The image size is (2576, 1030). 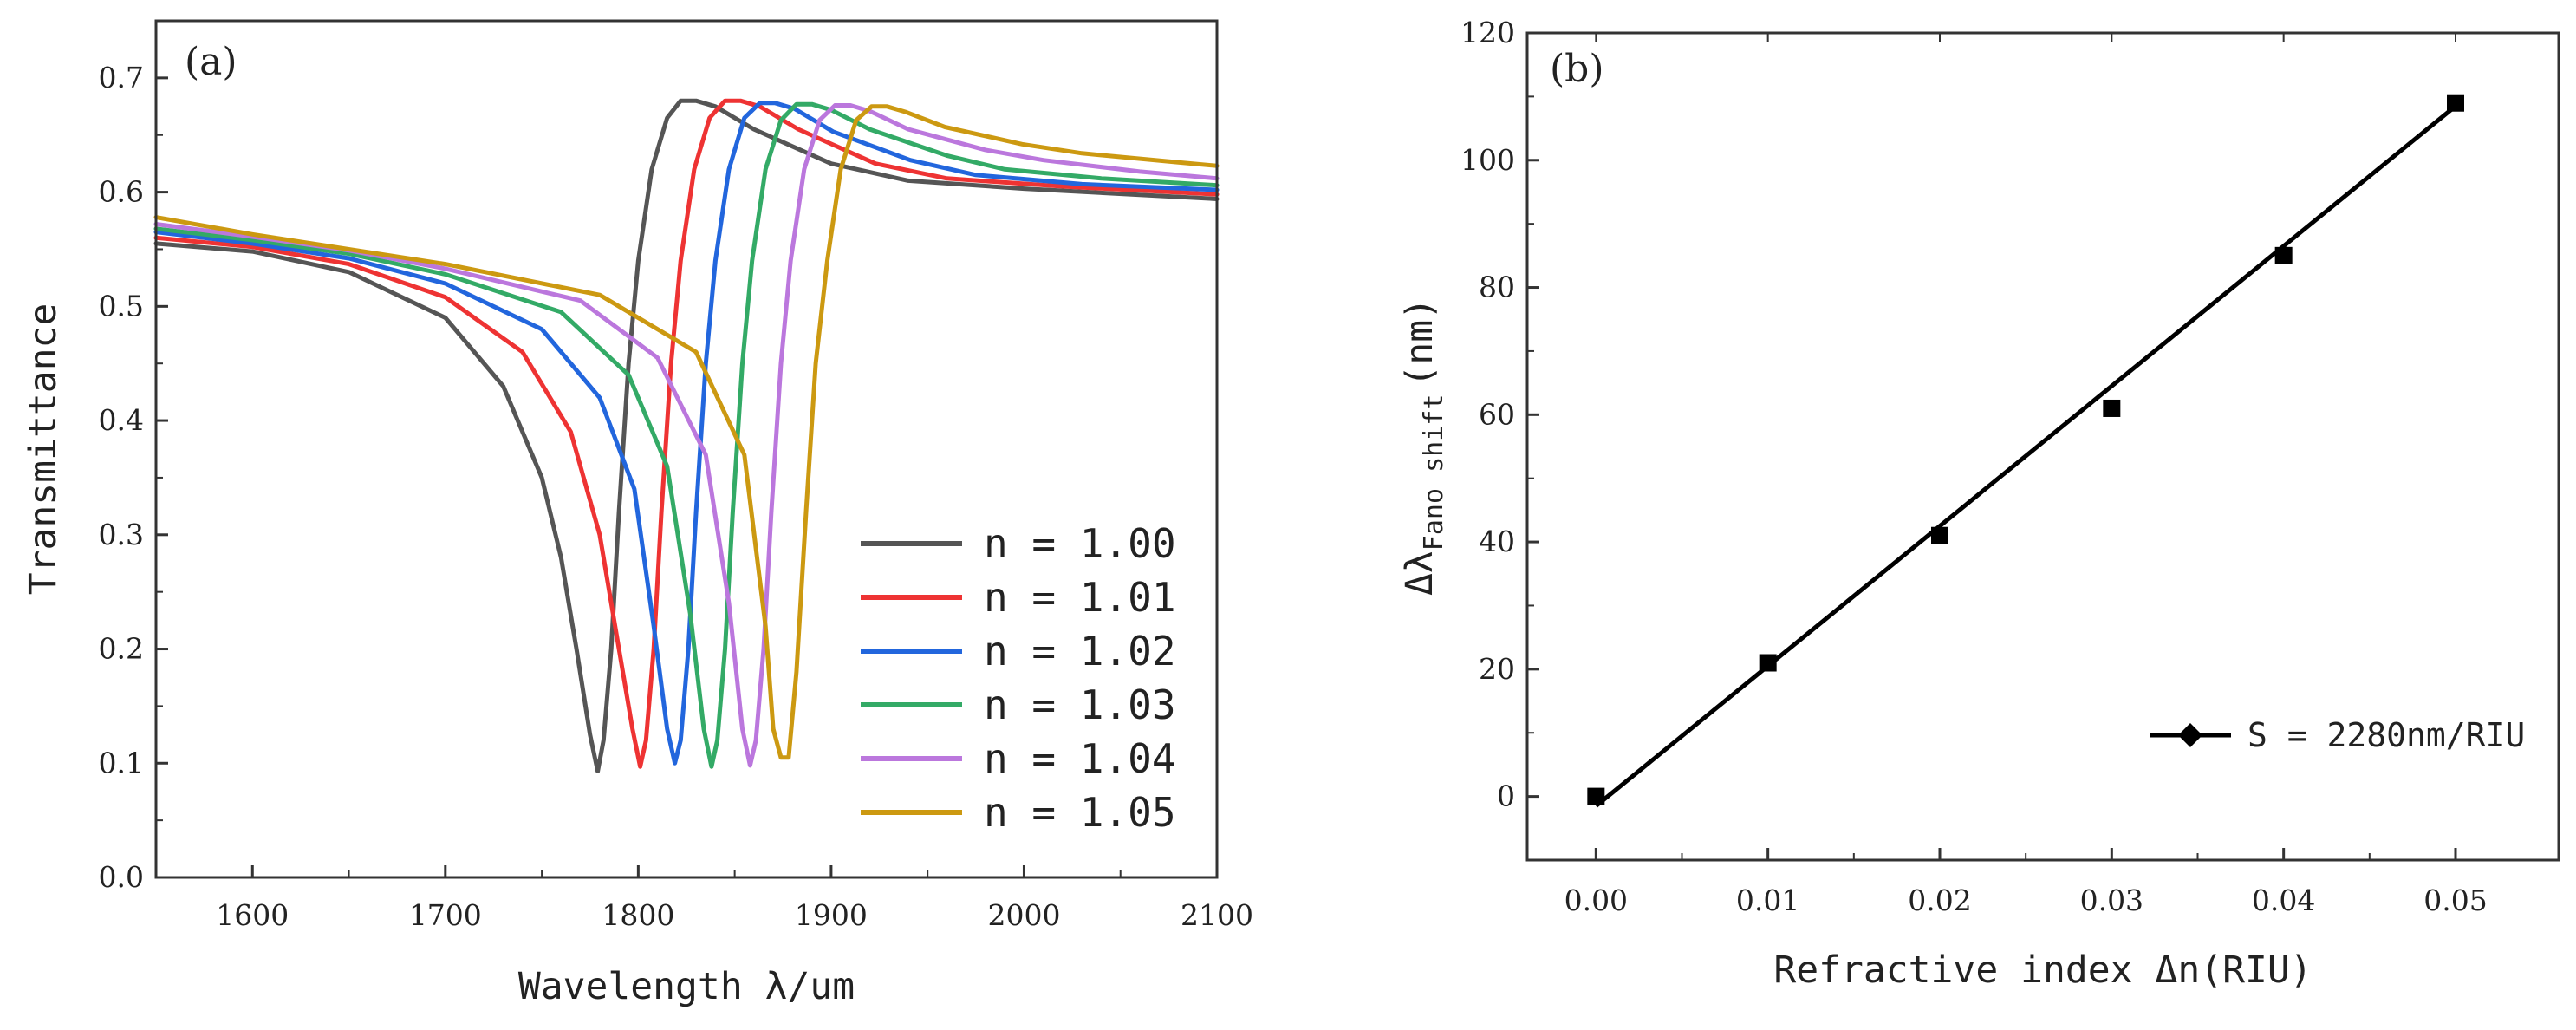 I want to click on panel-b-y-tick-label: 60, so click(x=1497, y=414).